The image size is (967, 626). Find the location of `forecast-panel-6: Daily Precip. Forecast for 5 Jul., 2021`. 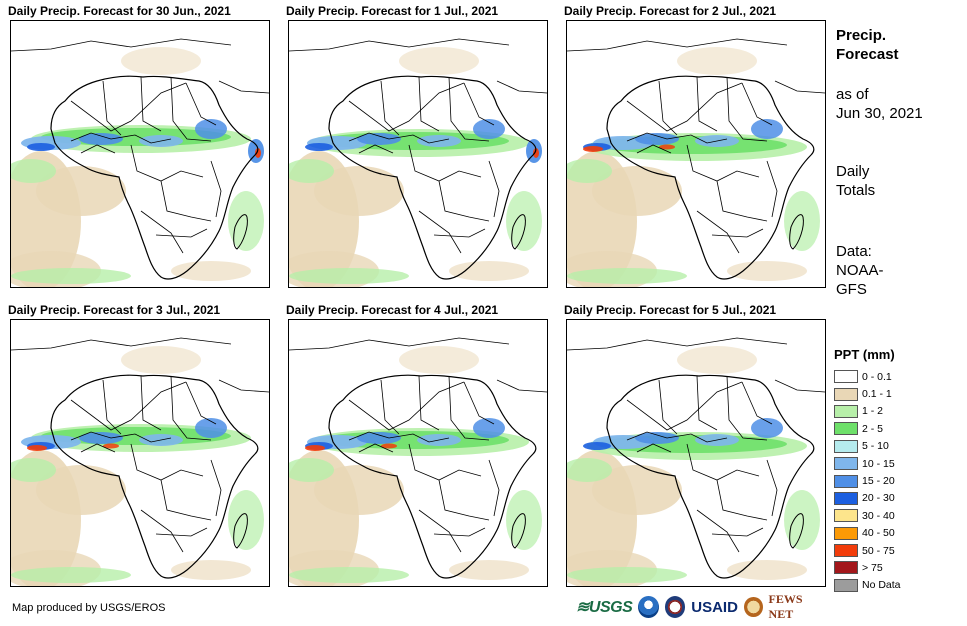

forecast-panel-6: Daily Precip. Forecast for 5 Jul., 2021 is located at coordinates (695, 447).